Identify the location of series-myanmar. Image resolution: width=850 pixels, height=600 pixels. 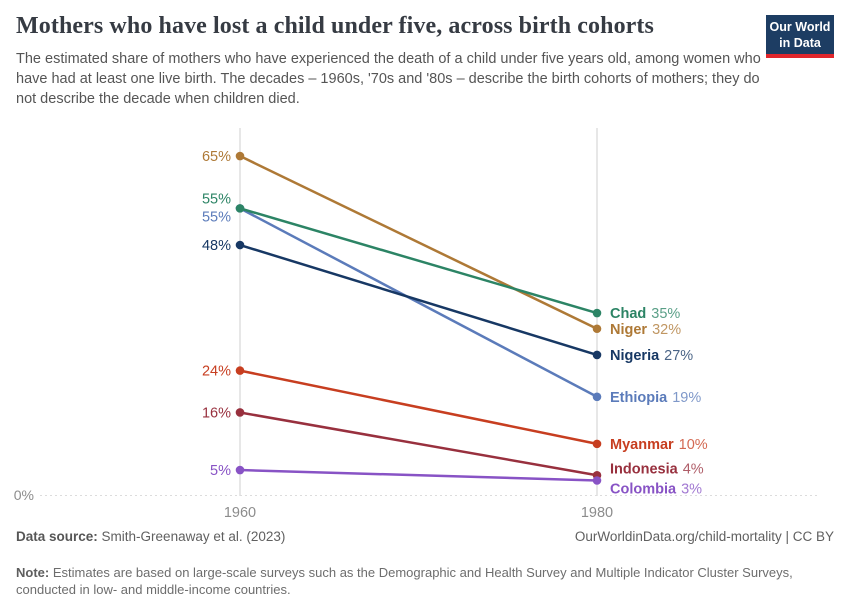
(418, 407).